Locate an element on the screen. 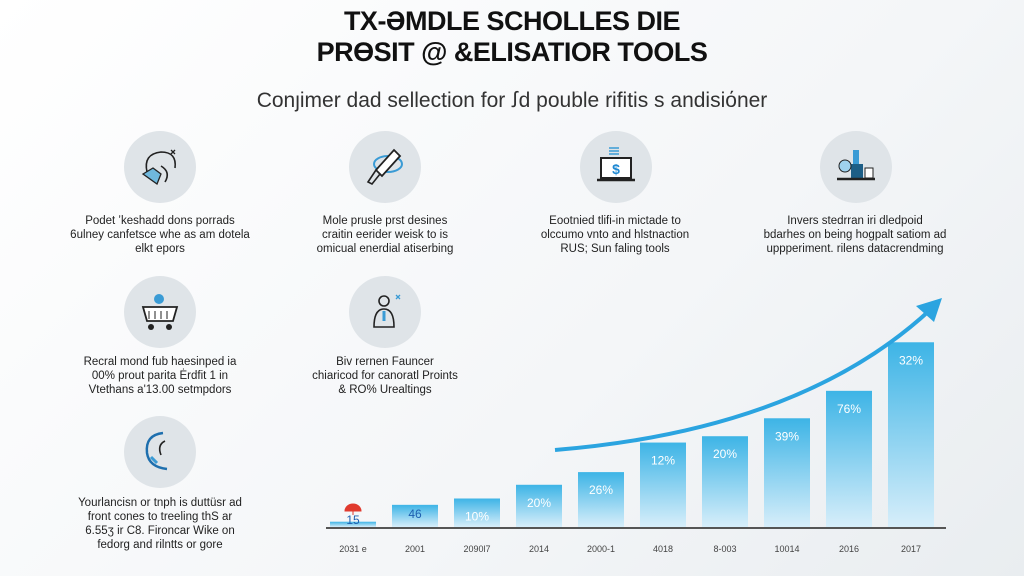 This screenshot has width=1024, height=576. bar-data-label: 39% is located at coordinates (787, 436).